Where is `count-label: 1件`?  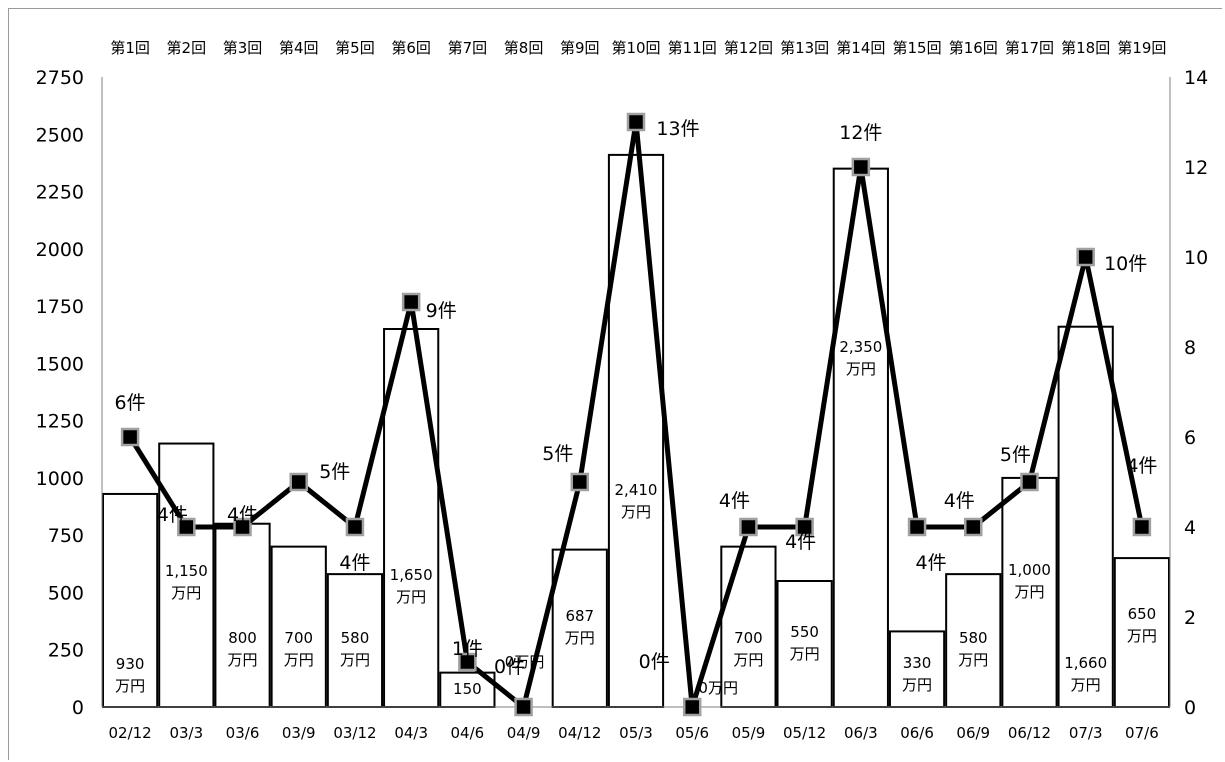
count-label: 1件 is located at coordinates (467, 649).